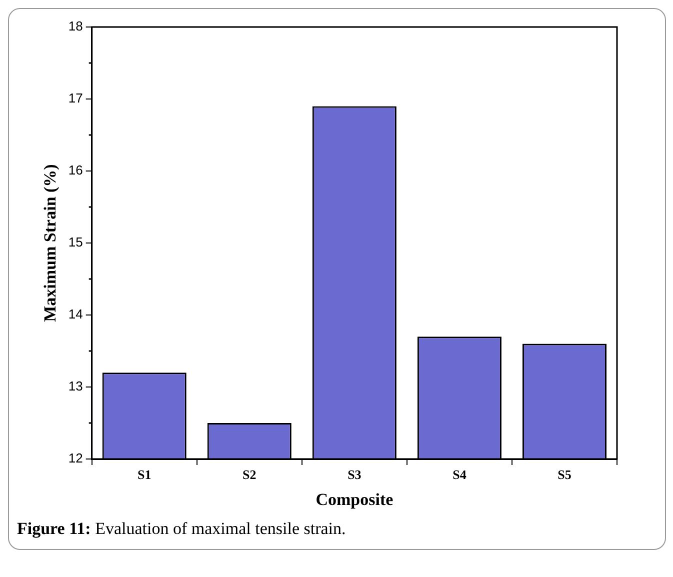  What do you see at coordinates (75, 314) in the screenshot?
I see `y-tick-label: 14` at bounding box center [75, 314].